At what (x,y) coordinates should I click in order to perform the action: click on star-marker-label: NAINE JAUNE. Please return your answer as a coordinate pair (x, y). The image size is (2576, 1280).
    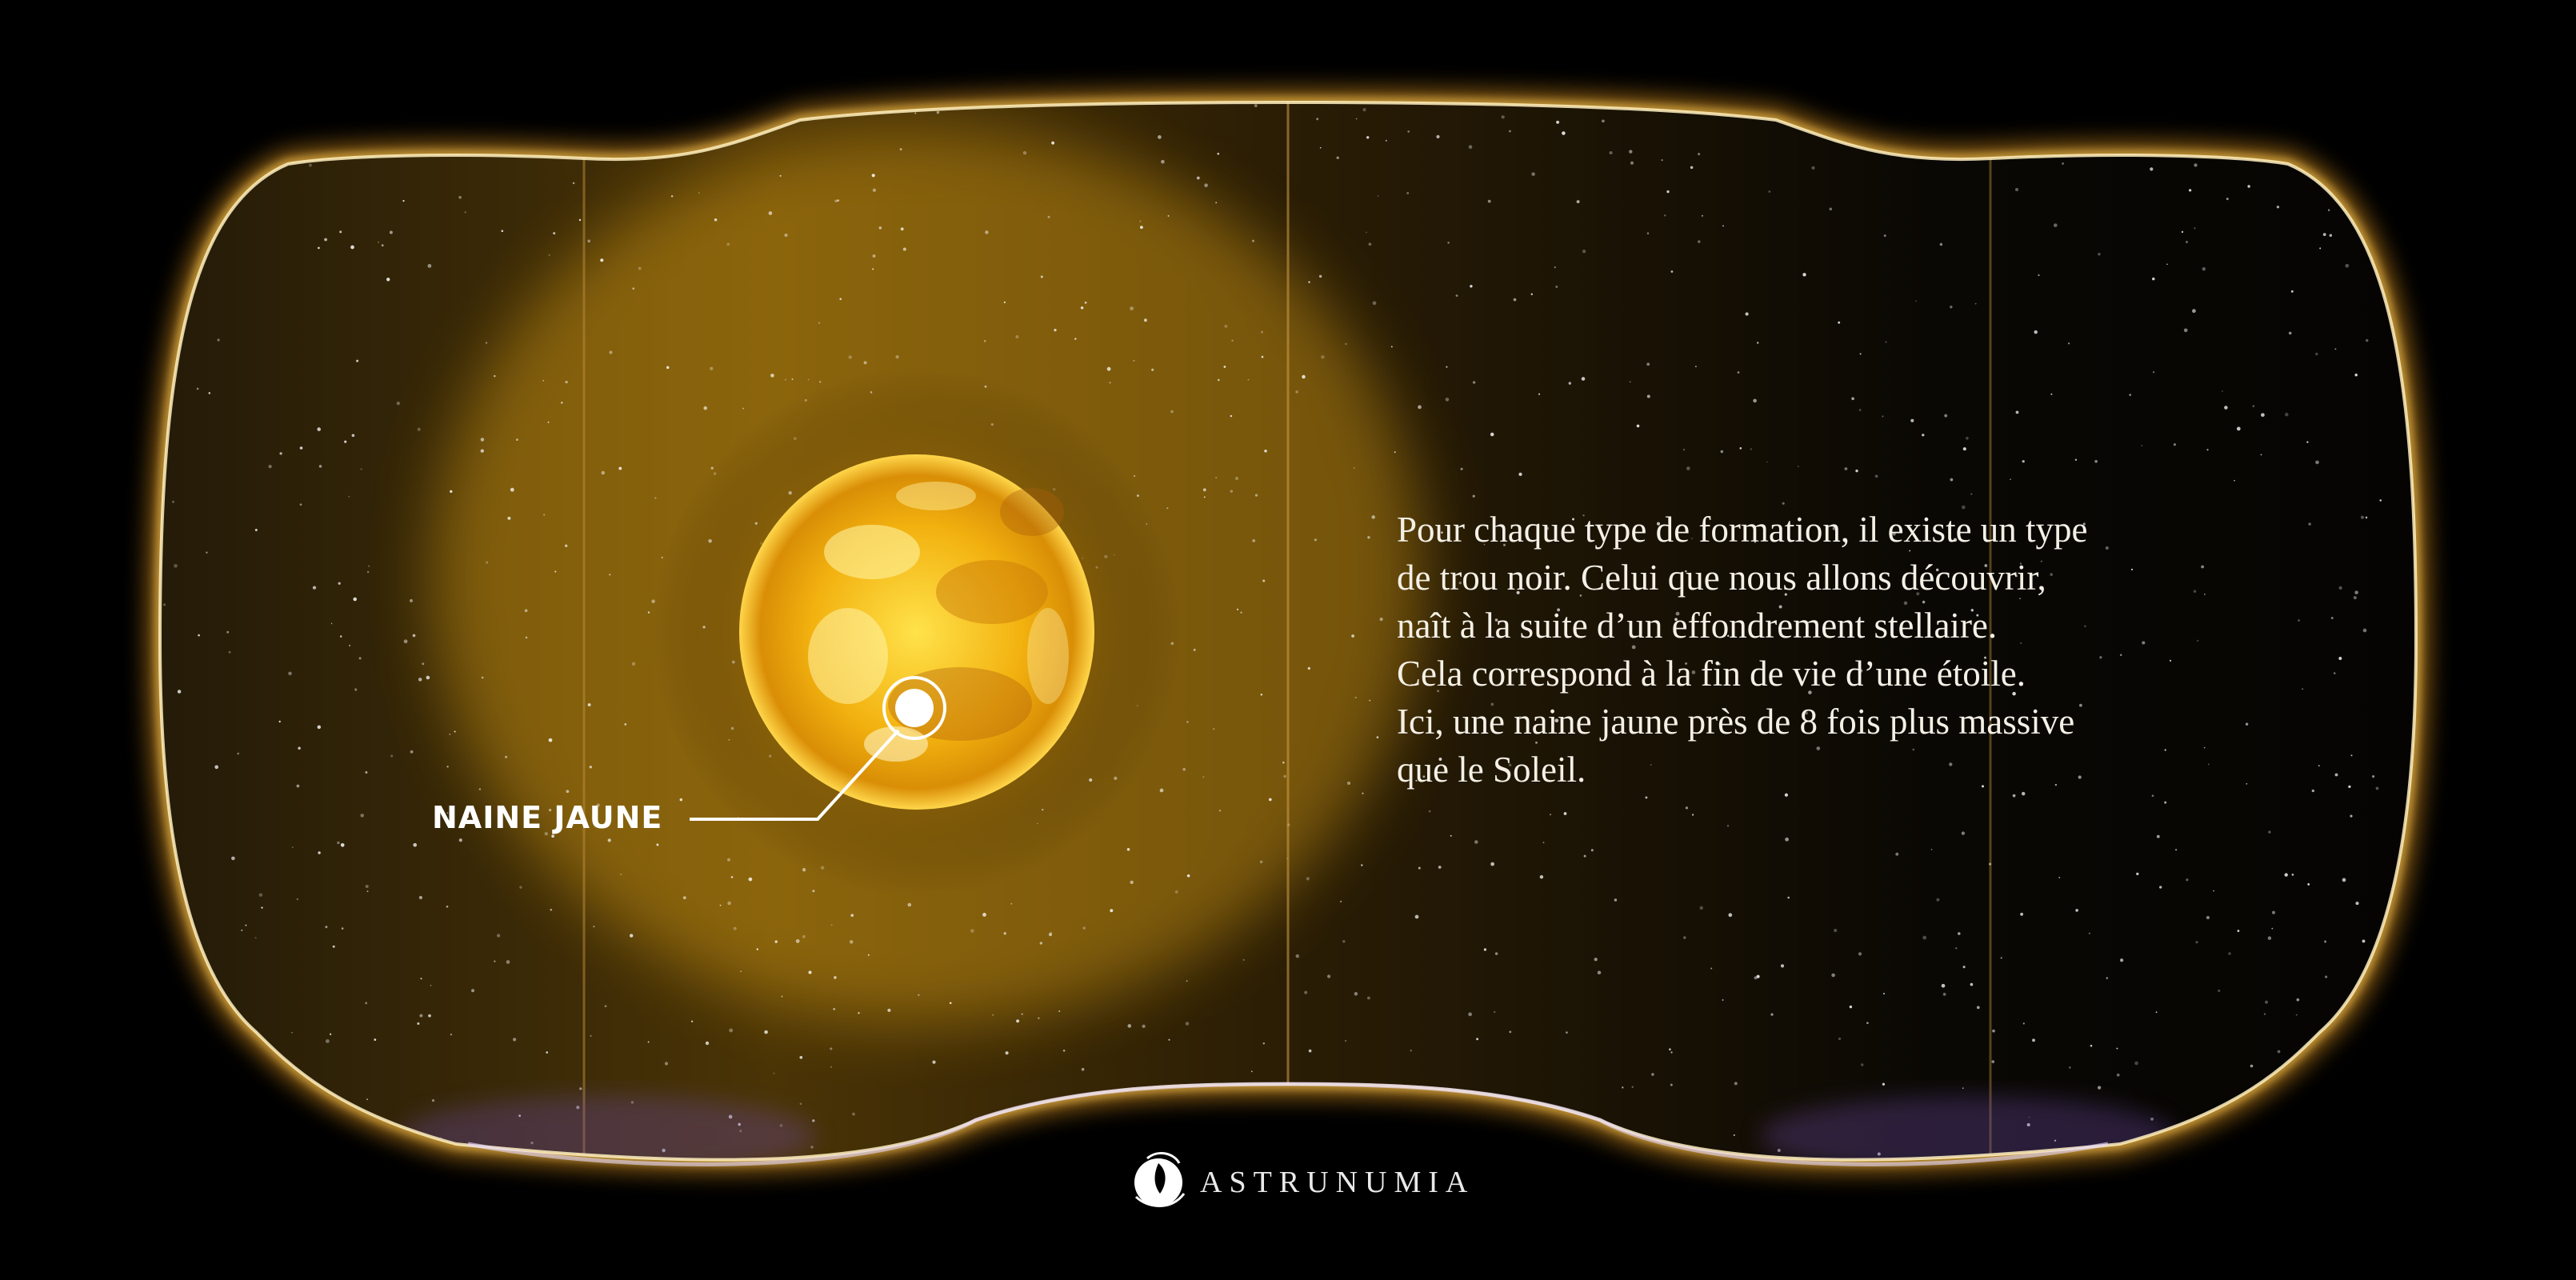
    Looking at the image, I should click on (547, 817).